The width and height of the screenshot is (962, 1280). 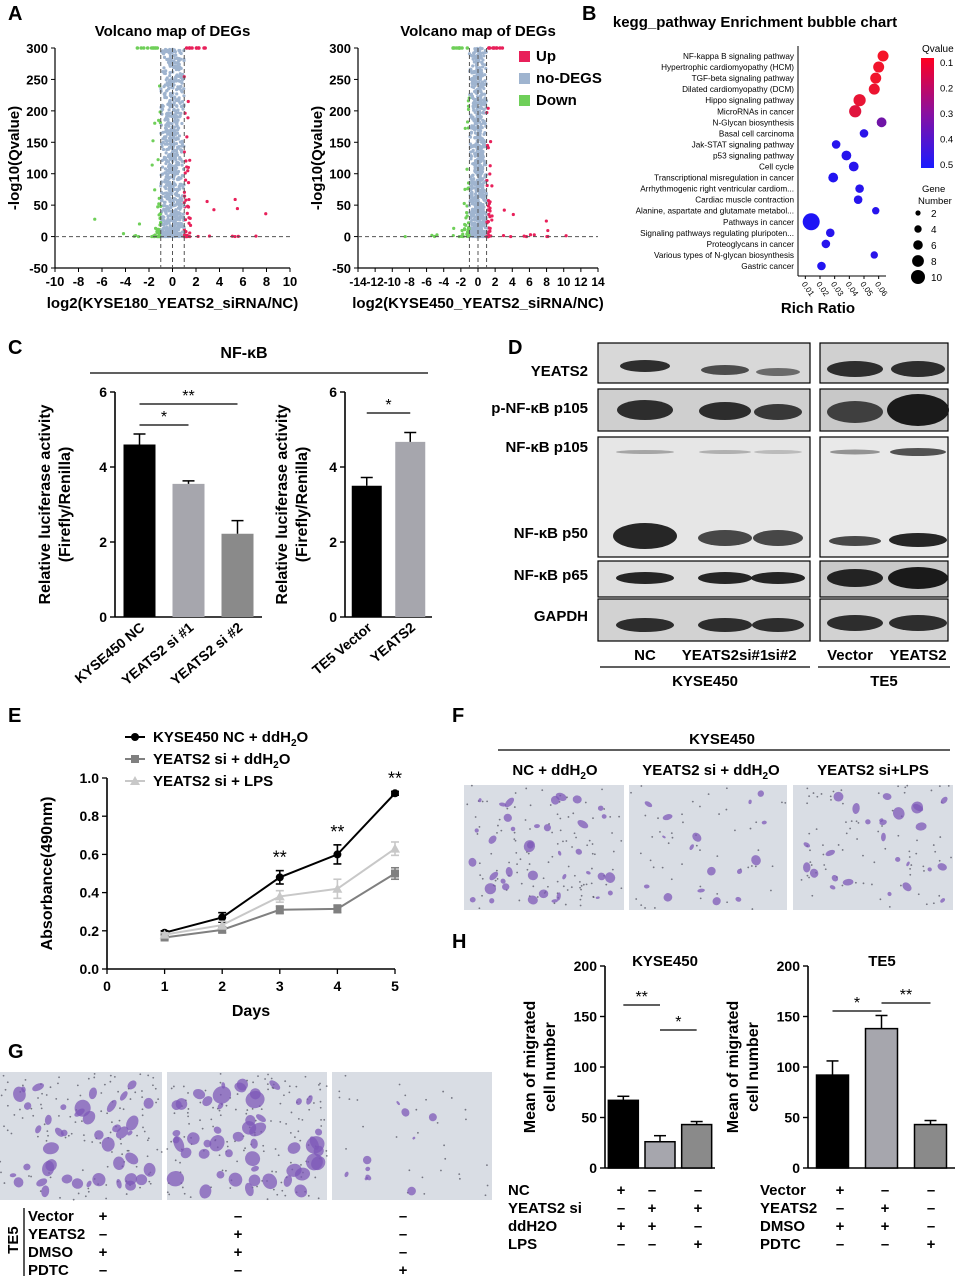 What do you see at coordinates (757, 133) in the screenshot?
I see `category-label: Basal cell carcinoma` at bounding box center [757, 133].